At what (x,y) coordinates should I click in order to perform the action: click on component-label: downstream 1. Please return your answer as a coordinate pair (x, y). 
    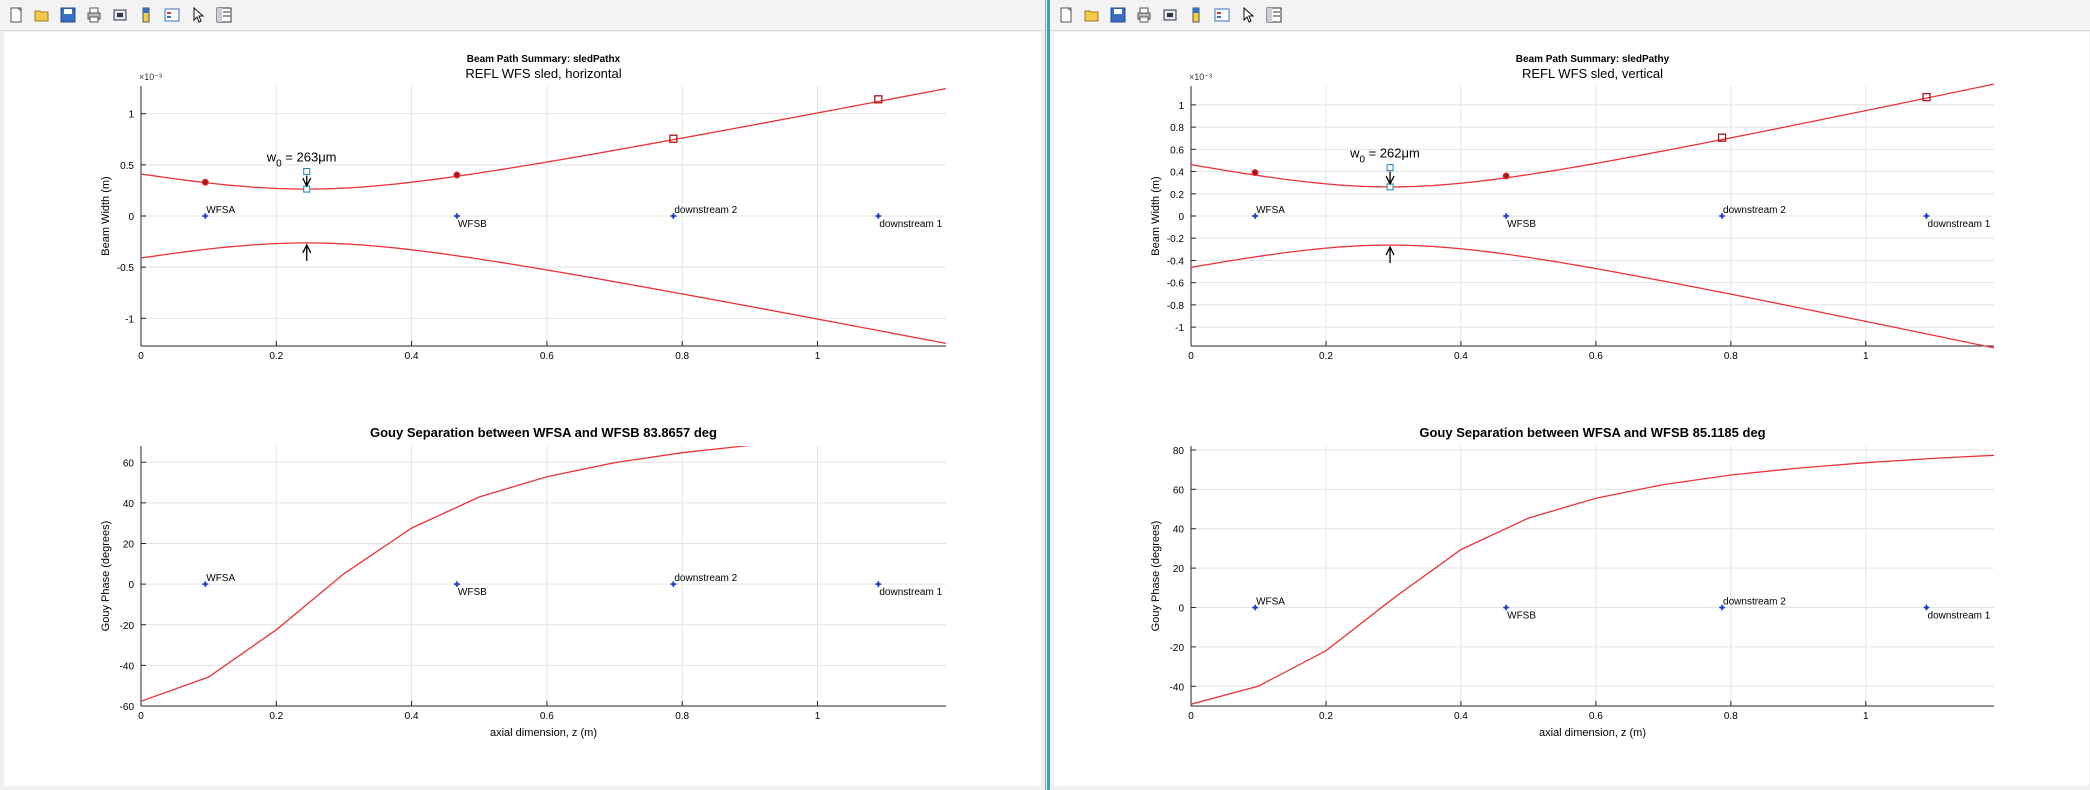
    Looking at the image, I should click on (1959, 224).